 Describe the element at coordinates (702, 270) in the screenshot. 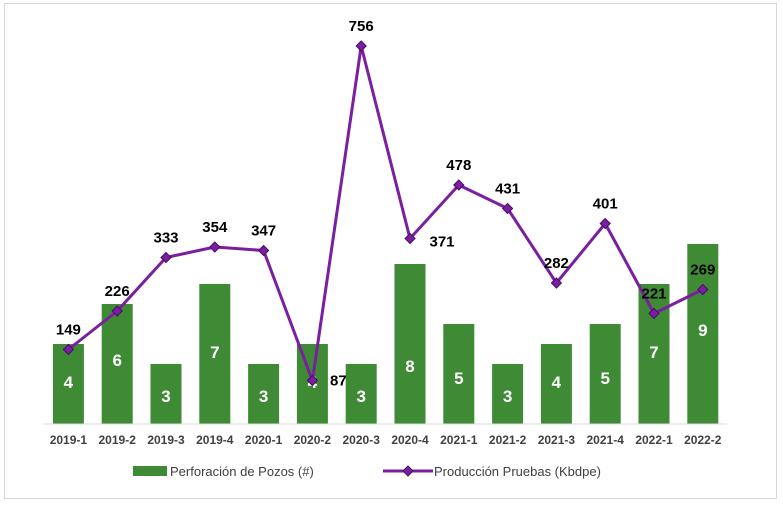

I see `line-value-label: 269` at that location.